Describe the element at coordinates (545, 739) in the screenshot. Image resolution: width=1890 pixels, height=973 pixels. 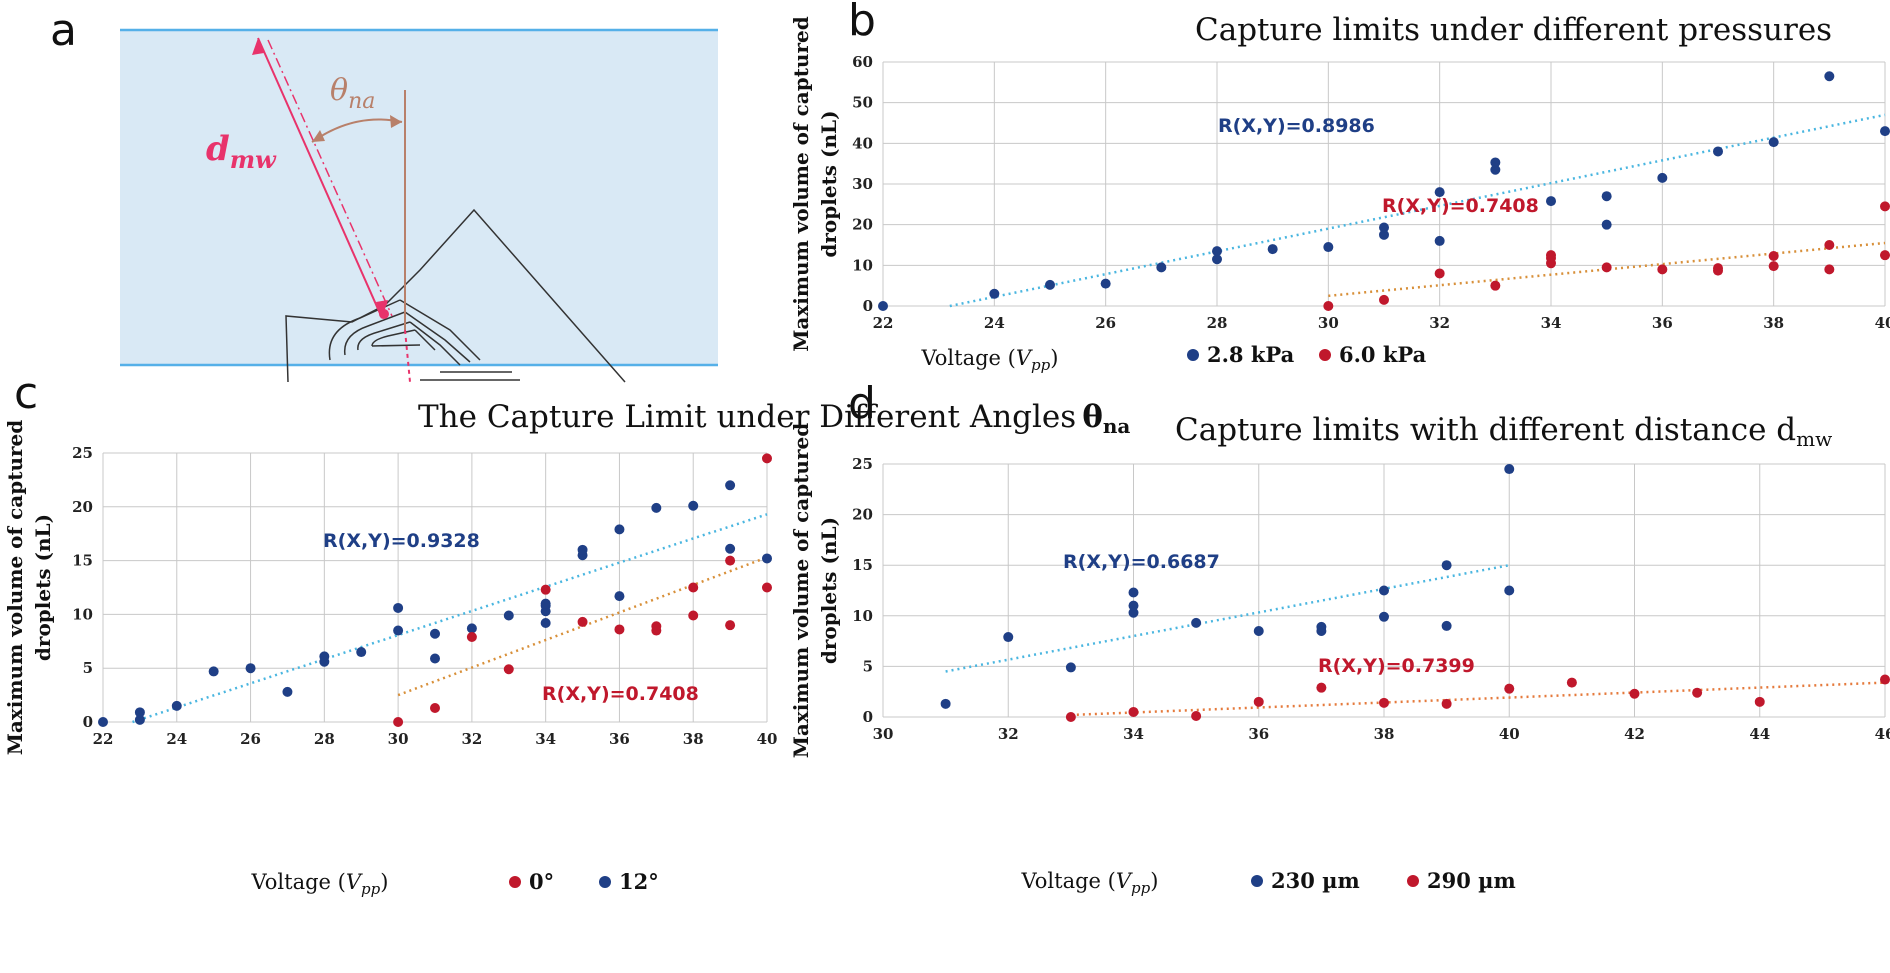
I see `x-tick-label: 34` at that location.